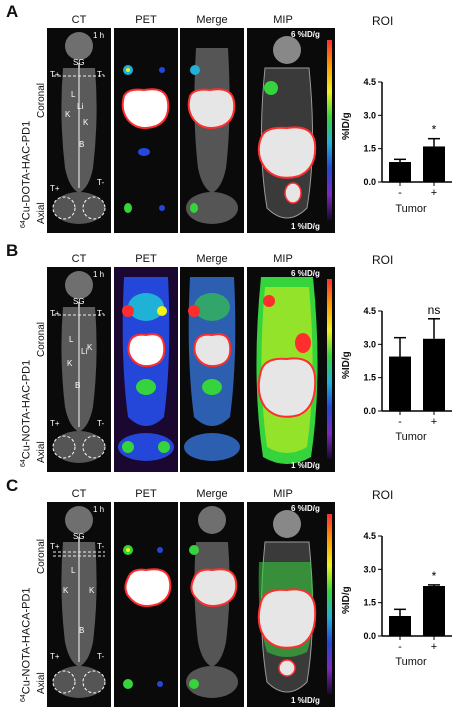  I want to click on ct-image: 1 h SG T+ T- L K K B T+ T-, so click(79, 604).